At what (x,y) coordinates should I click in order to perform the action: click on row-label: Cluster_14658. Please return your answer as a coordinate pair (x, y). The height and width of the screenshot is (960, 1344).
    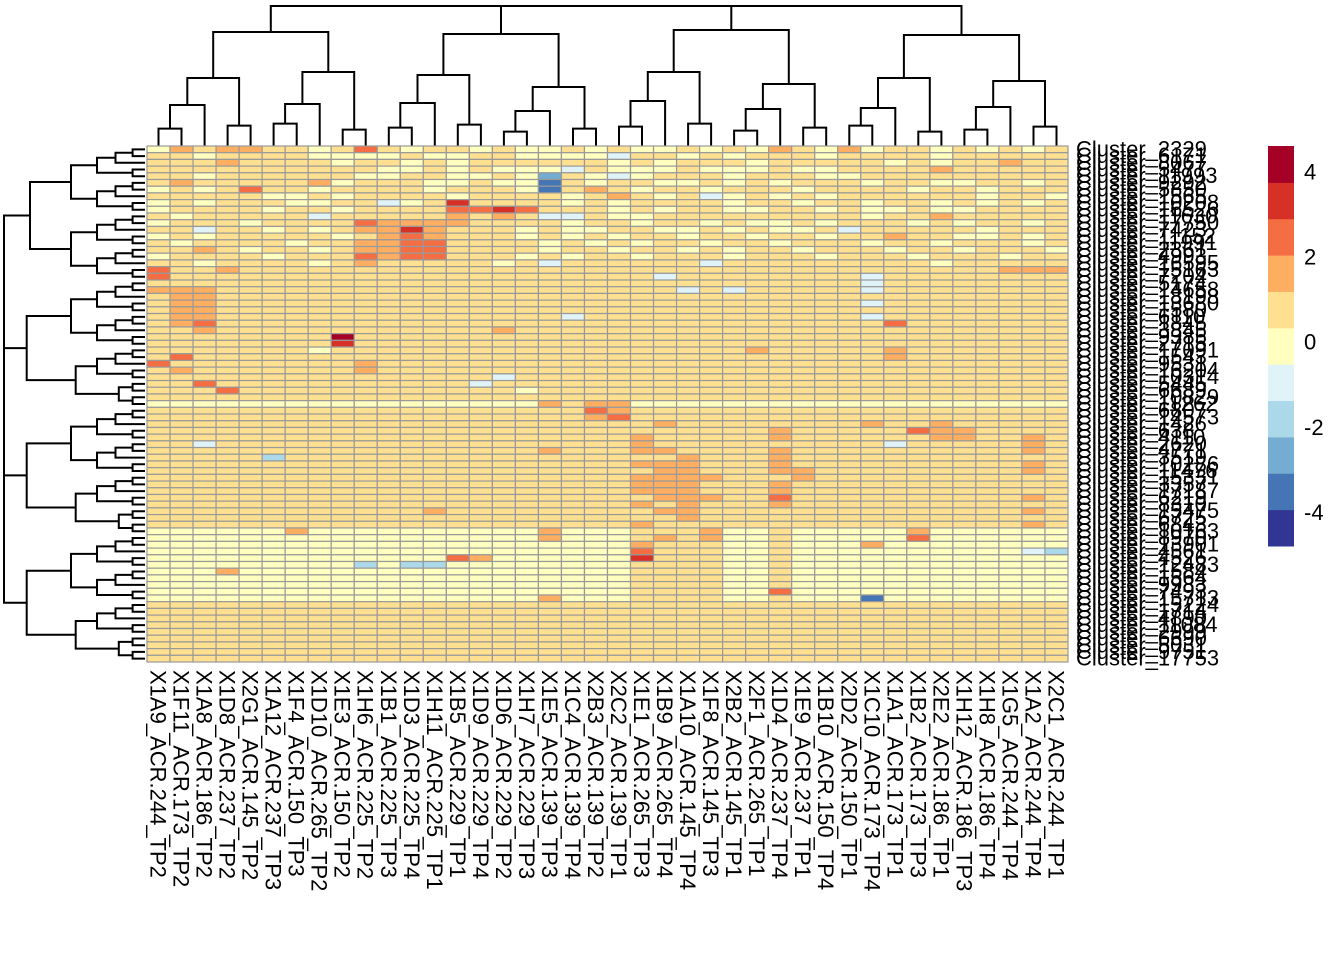
    Looking at the image, I should click on (1147, 289).